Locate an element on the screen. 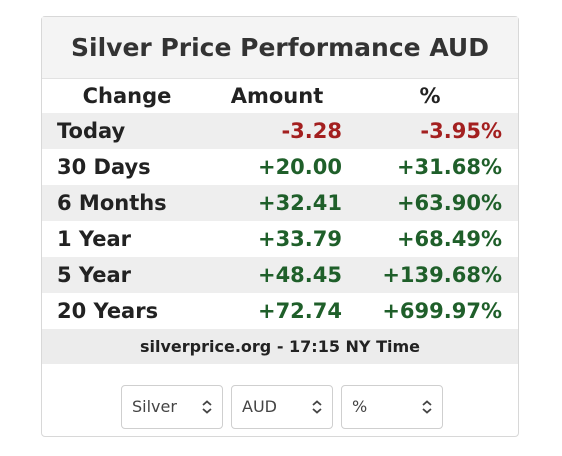 The image size is (562, 456). amount-cell: +72.74 is located at coordinates (299, 311).